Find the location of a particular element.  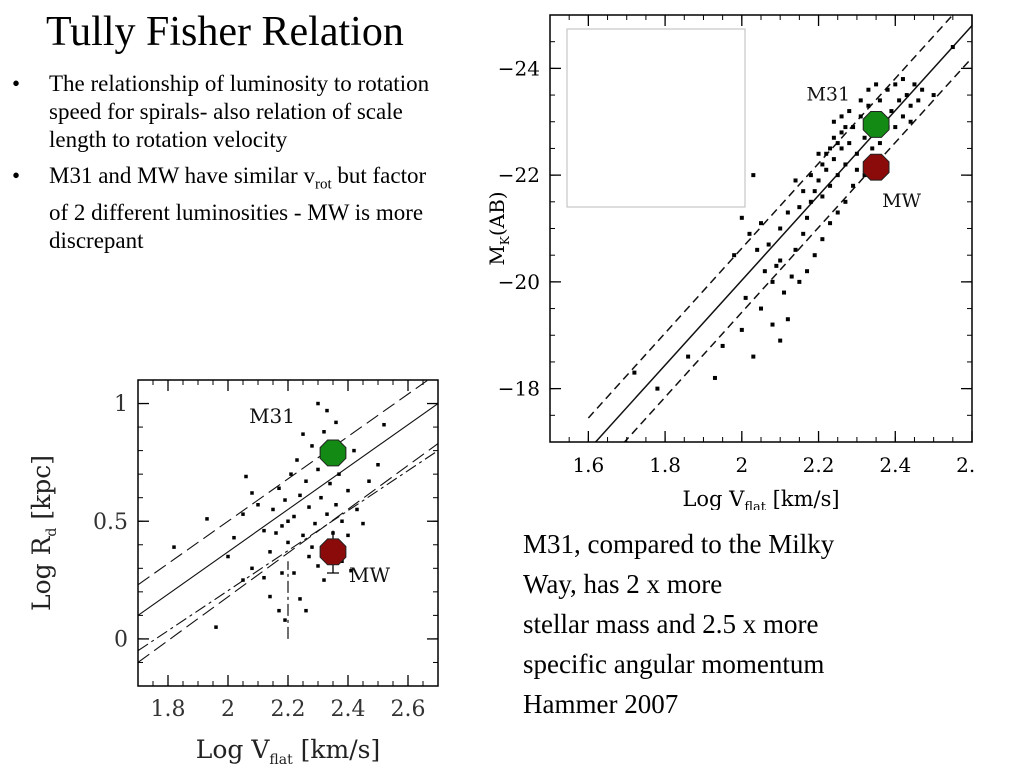

chart-a-inset-blank is located at coordinates (656, 118).